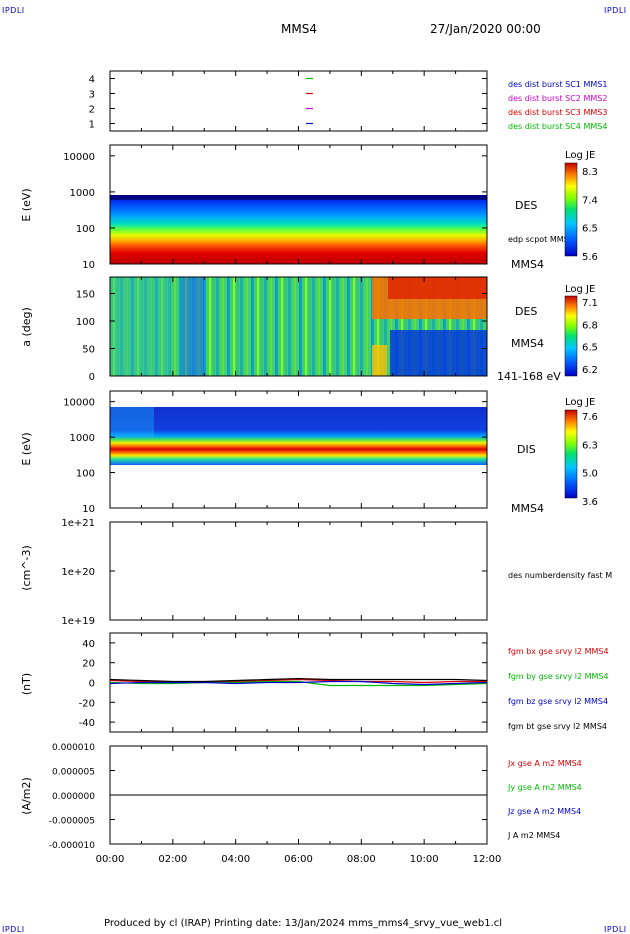 Image resolution: width=630 pixels, height=934 pixels. Describe the element at coordinates (72, 822) in the screenshot. I see `y-tick-label: -0.000005` at that location.